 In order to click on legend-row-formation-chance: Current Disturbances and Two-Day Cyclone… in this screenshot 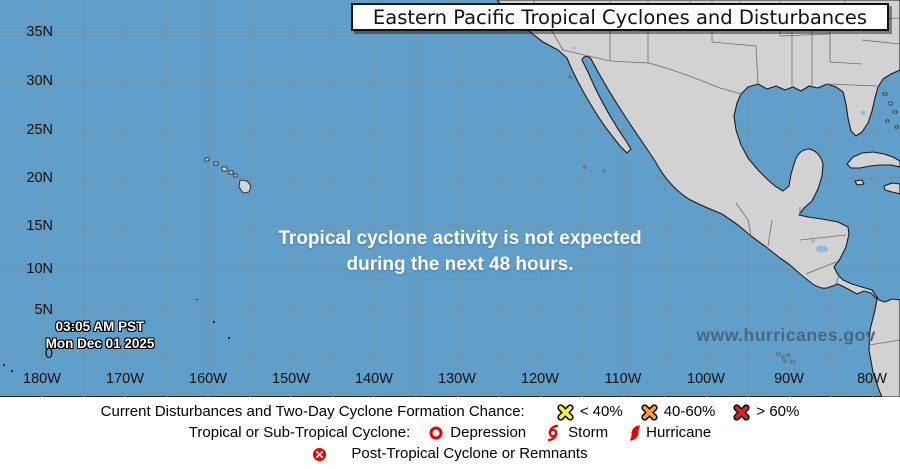, I will do `click(449, 412)`.